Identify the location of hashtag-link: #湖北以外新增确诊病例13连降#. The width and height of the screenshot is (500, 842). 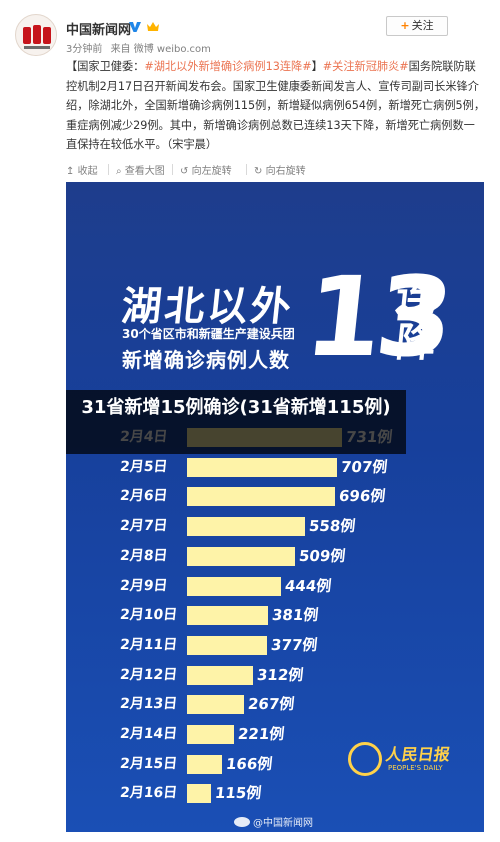
(228, 66).